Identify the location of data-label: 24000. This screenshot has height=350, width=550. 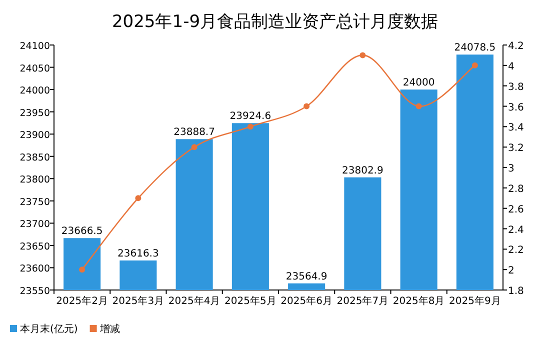
(418, 83).